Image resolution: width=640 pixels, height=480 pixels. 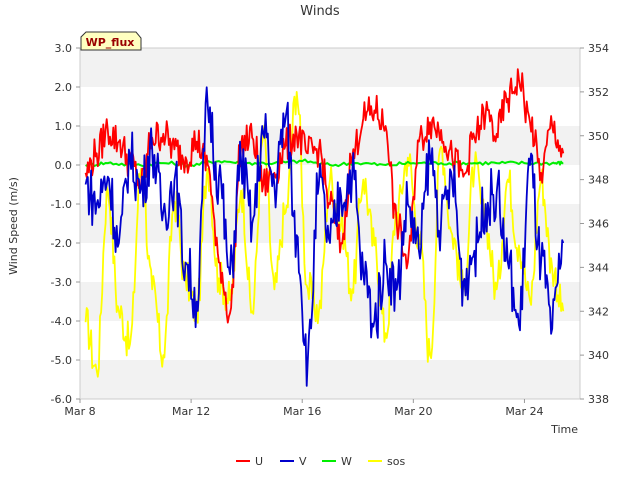 I want to click on legend-item-v: V, so click(x=293, y=461).